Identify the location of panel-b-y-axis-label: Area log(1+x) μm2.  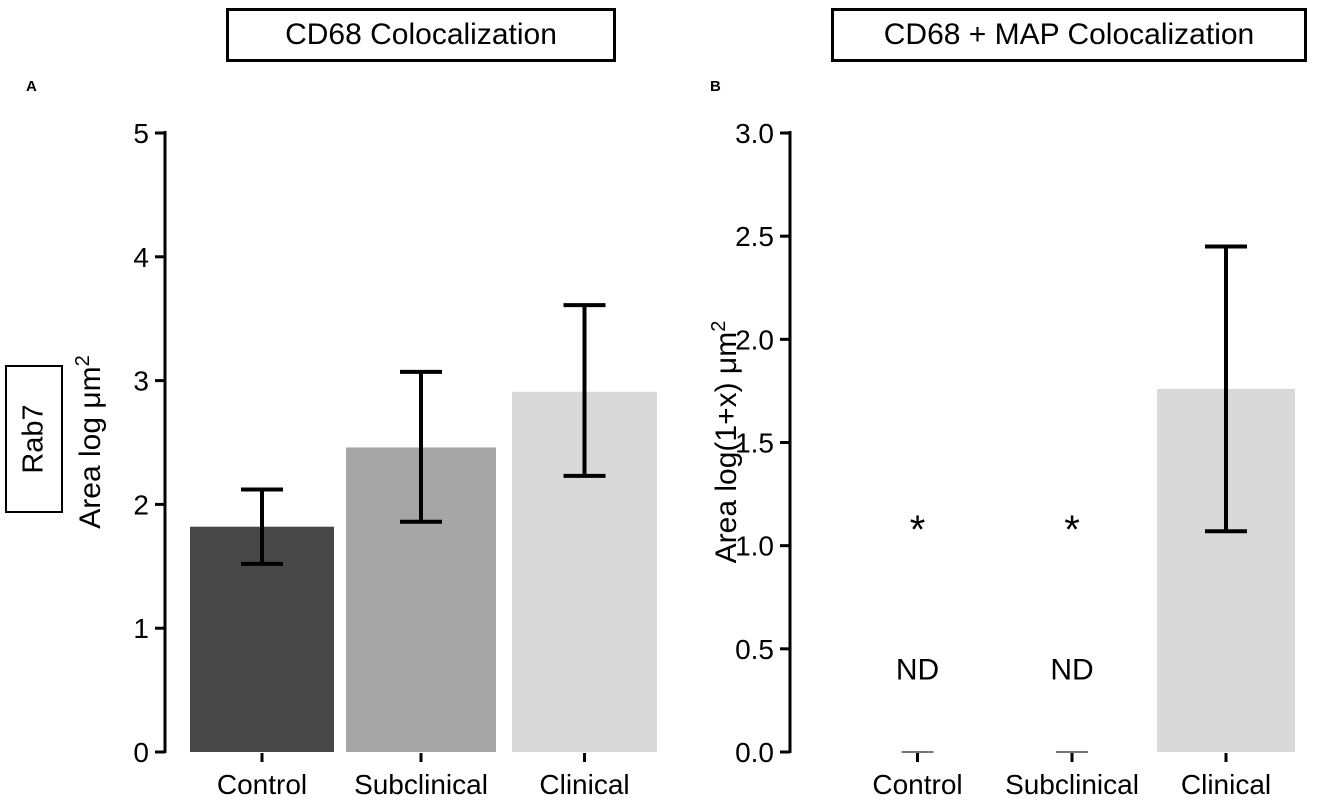
(725, 442).